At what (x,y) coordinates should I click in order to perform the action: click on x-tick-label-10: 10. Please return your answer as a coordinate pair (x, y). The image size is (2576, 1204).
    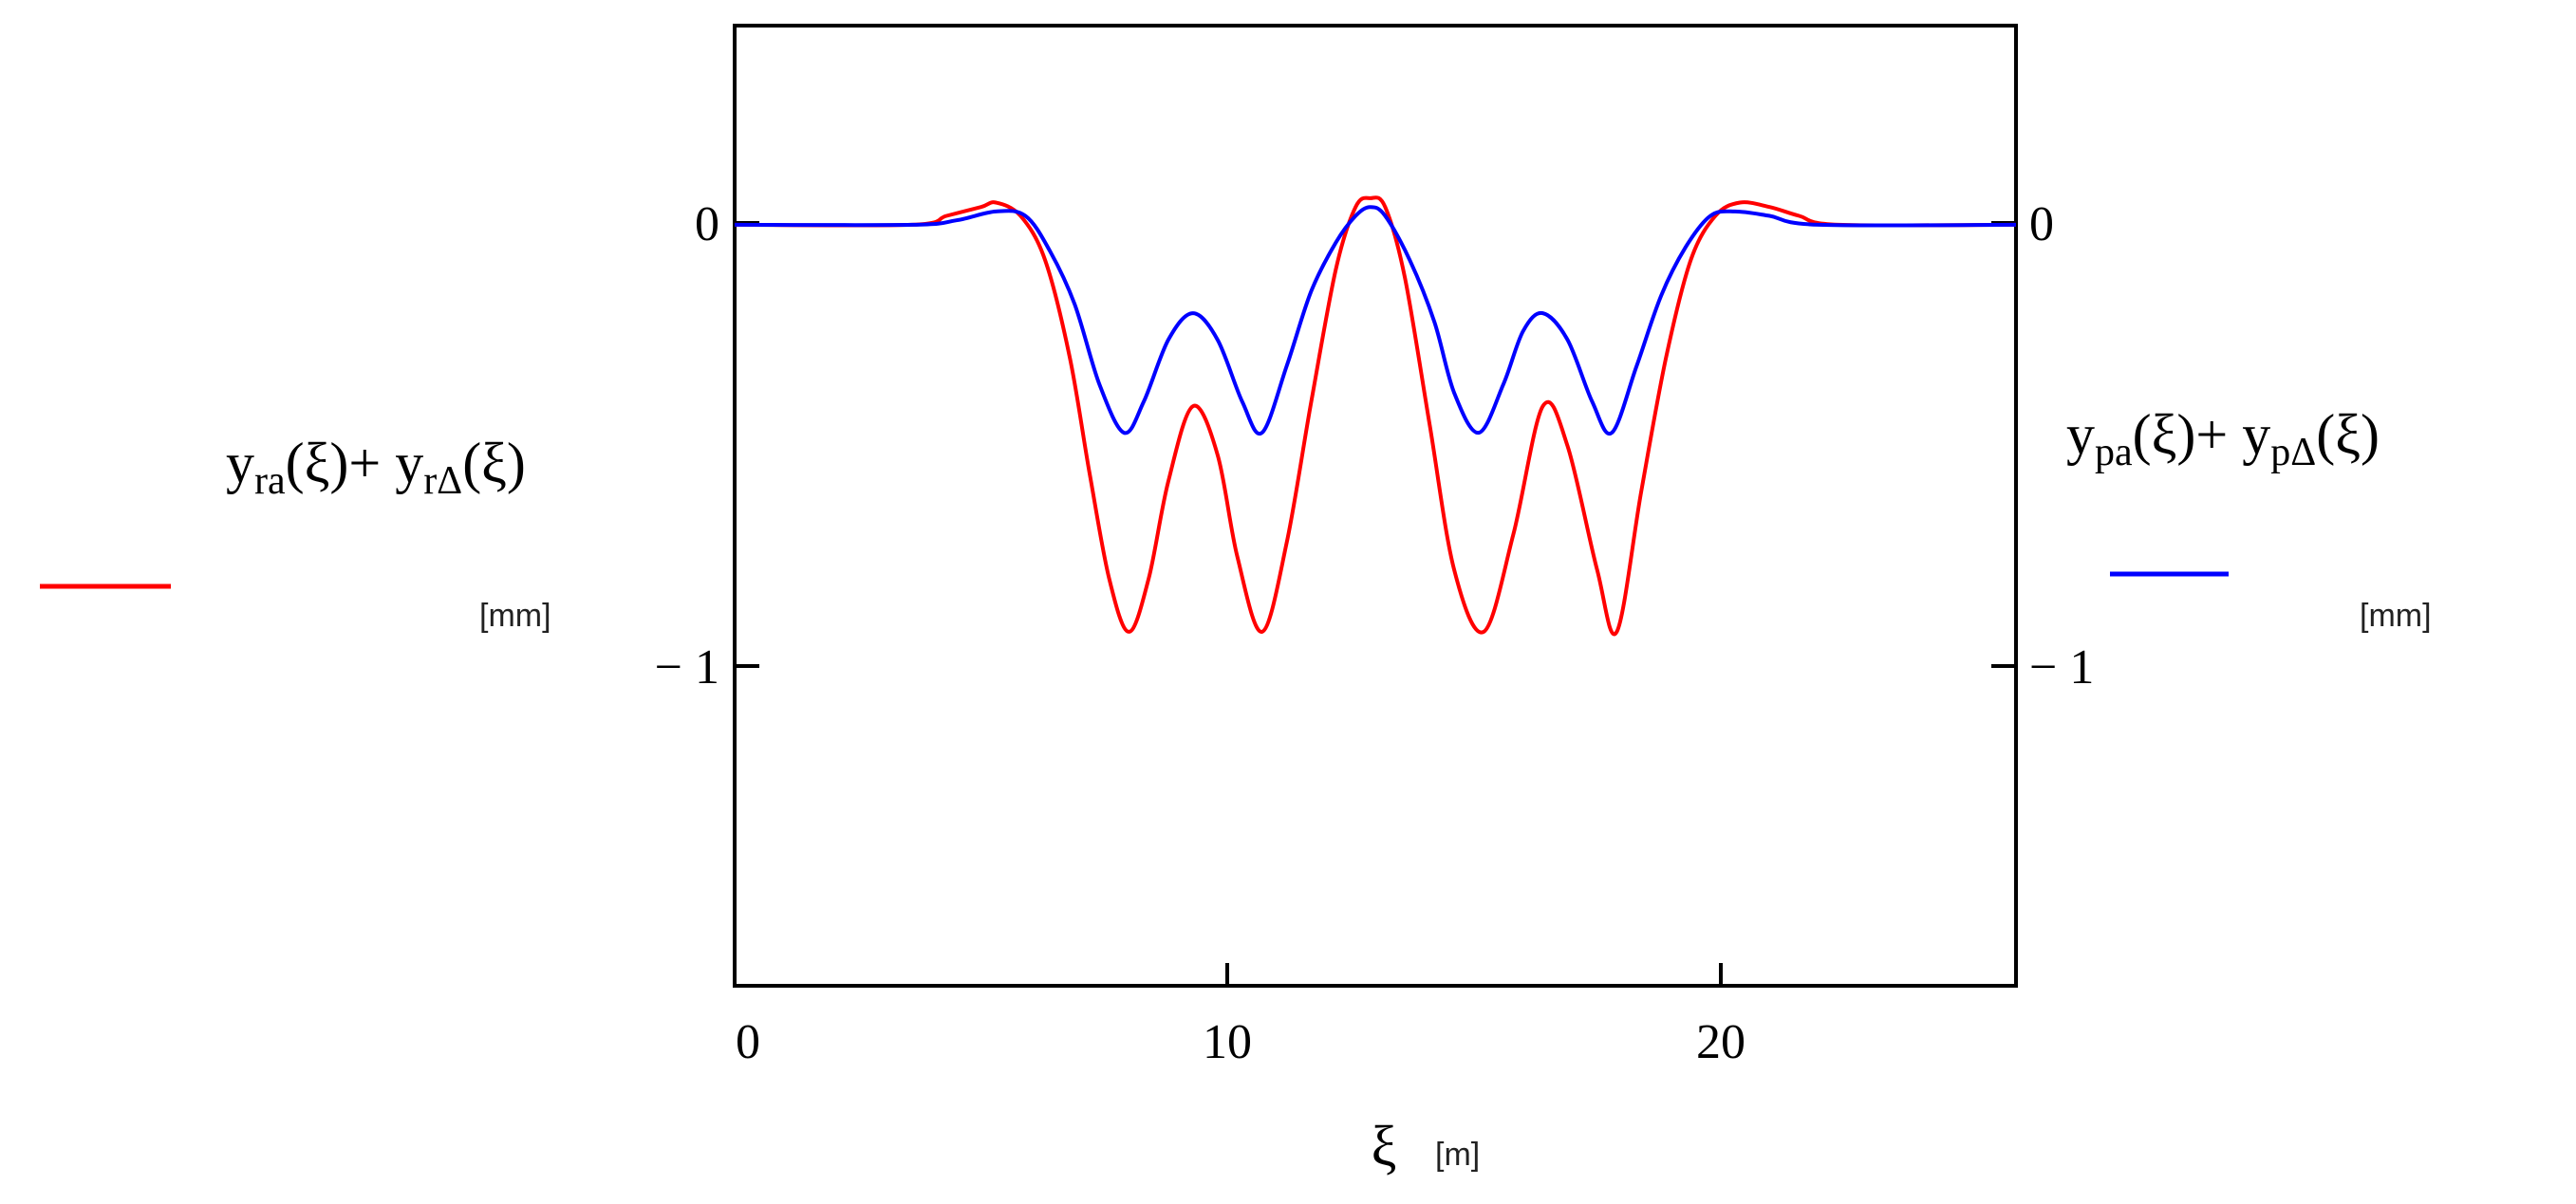
    Looking at the image, I should click on (1228, 1042).